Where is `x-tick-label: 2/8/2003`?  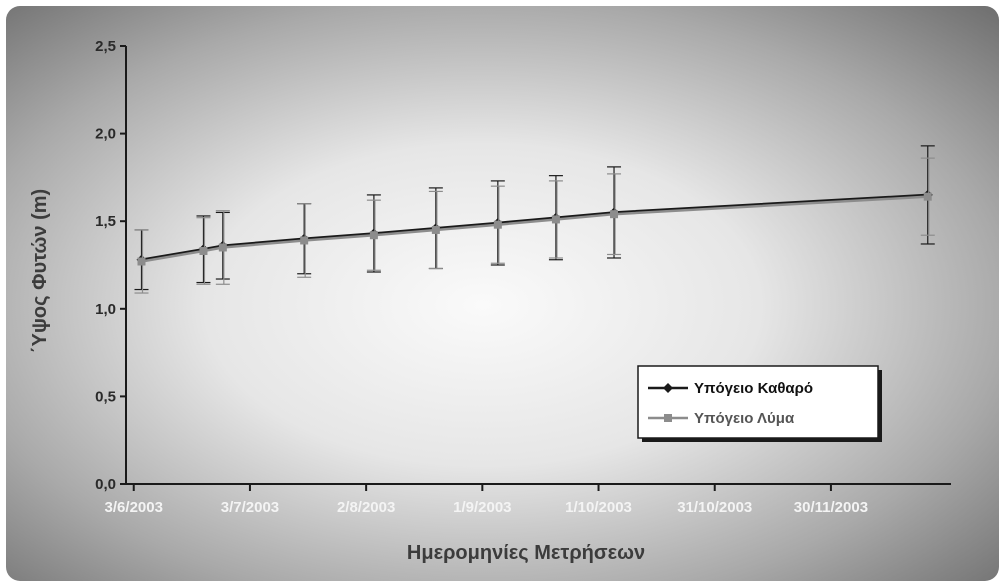 x-tick-label: 2/8/2003 is located at coordinates (366, 507).